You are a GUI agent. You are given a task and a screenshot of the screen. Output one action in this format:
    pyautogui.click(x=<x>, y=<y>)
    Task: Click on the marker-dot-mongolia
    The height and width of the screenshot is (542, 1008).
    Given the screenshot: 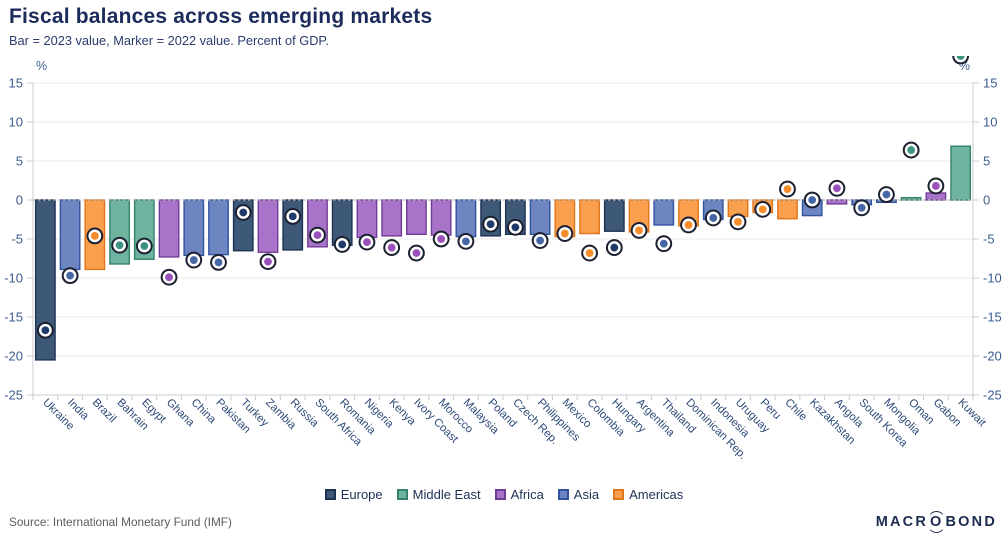 What is the action you would take?
    pyautogui.click(x=886, y=194)
    